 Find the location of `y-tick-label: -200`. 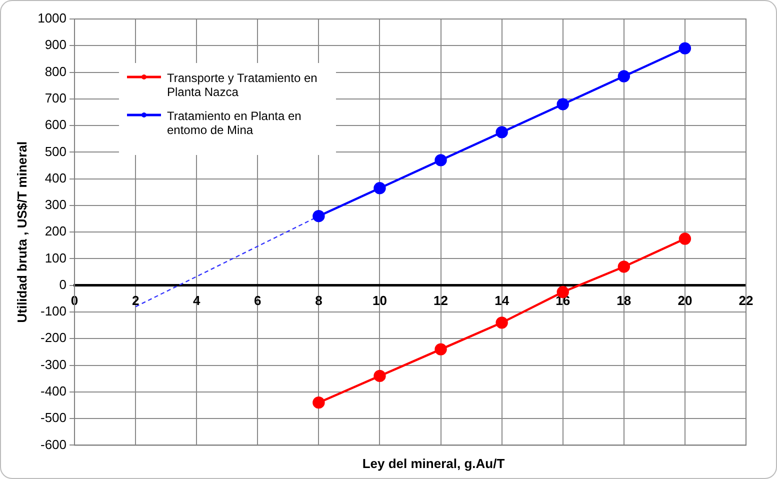

y-tick-label: -200 is located at coordinates (53, 338).